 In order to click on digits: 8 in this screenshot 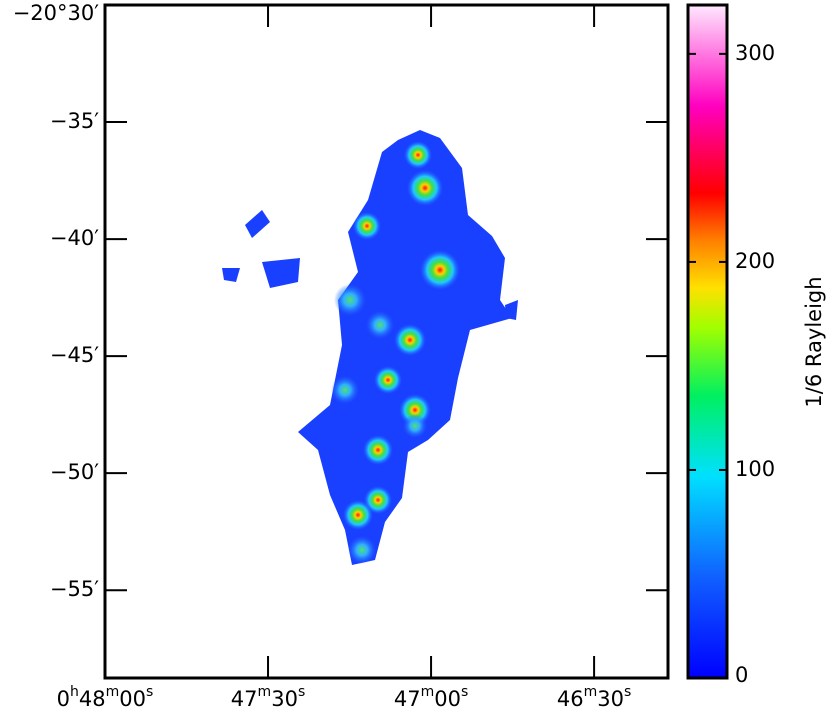, I will do `click(98, 699)`.